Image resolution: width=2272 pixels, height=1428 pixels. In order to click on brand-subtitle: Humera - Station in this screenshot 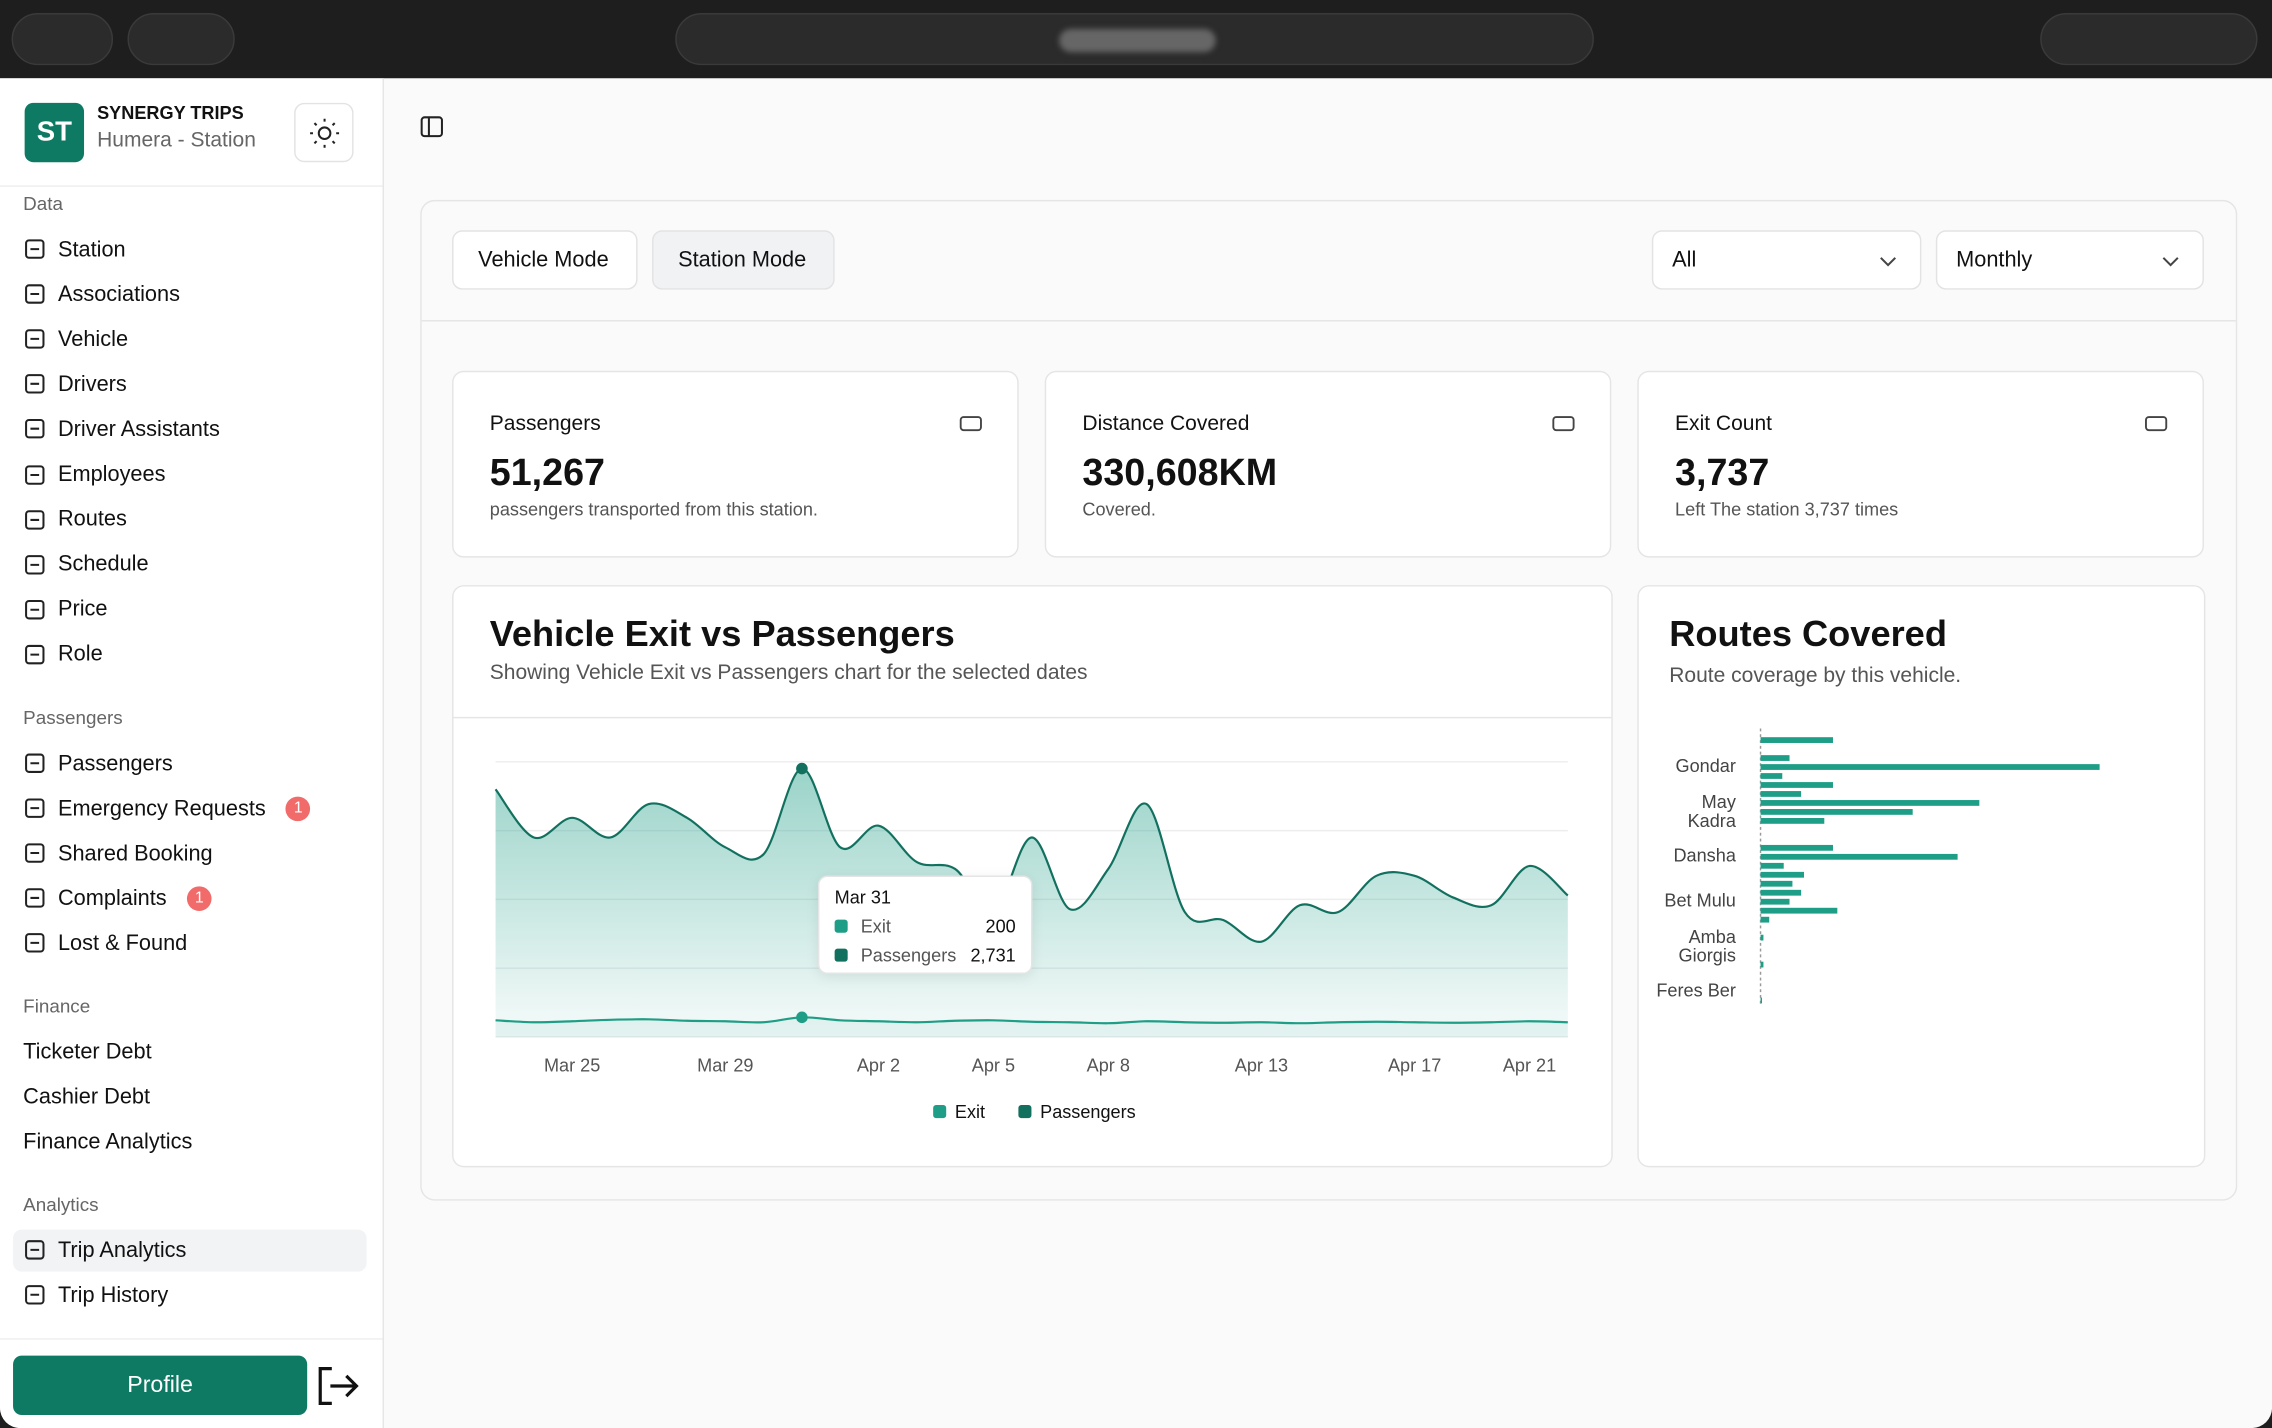, I will do `click(176, 140)`.